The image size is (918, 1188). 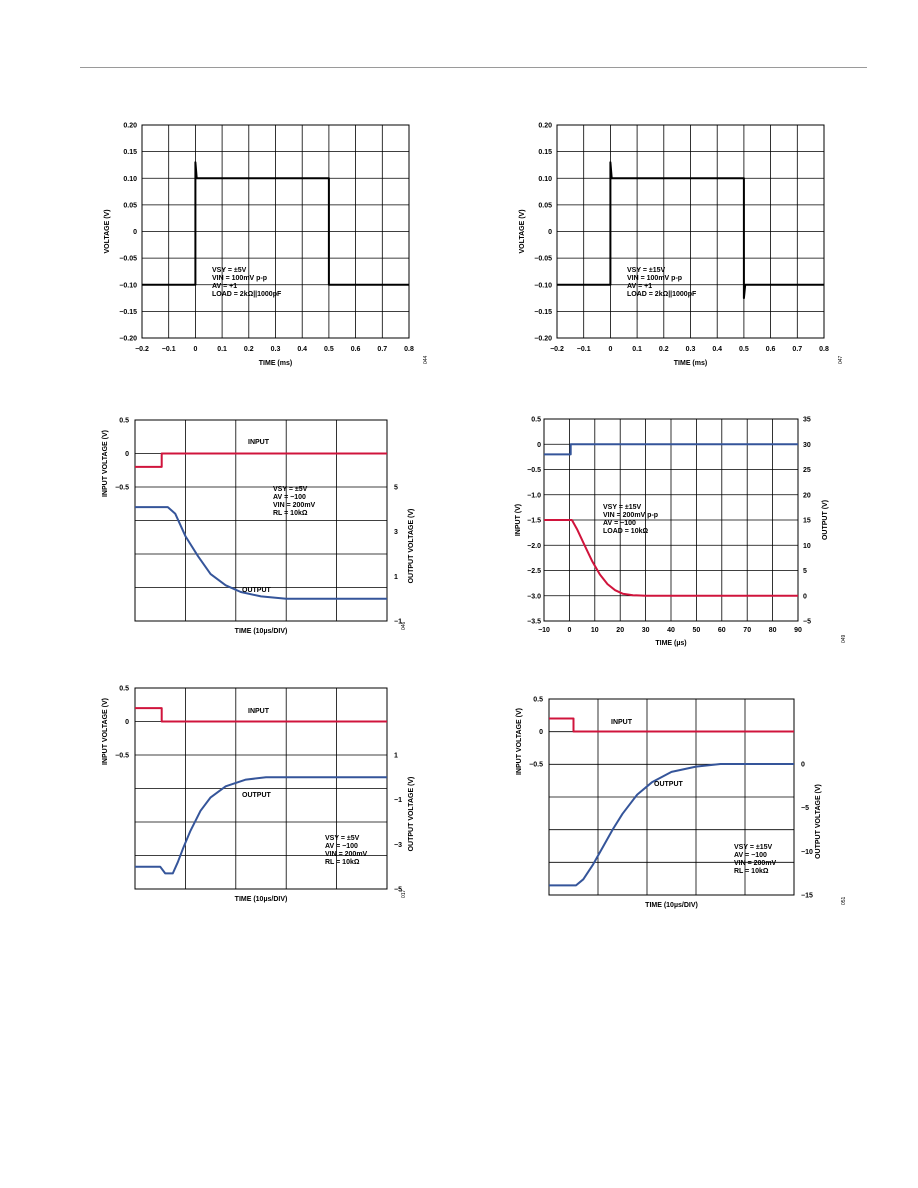 What do you see at coordinates (807, 470) in the screenshot?
I see `y2-tick-label: 25` at bounding box center [807, 470].